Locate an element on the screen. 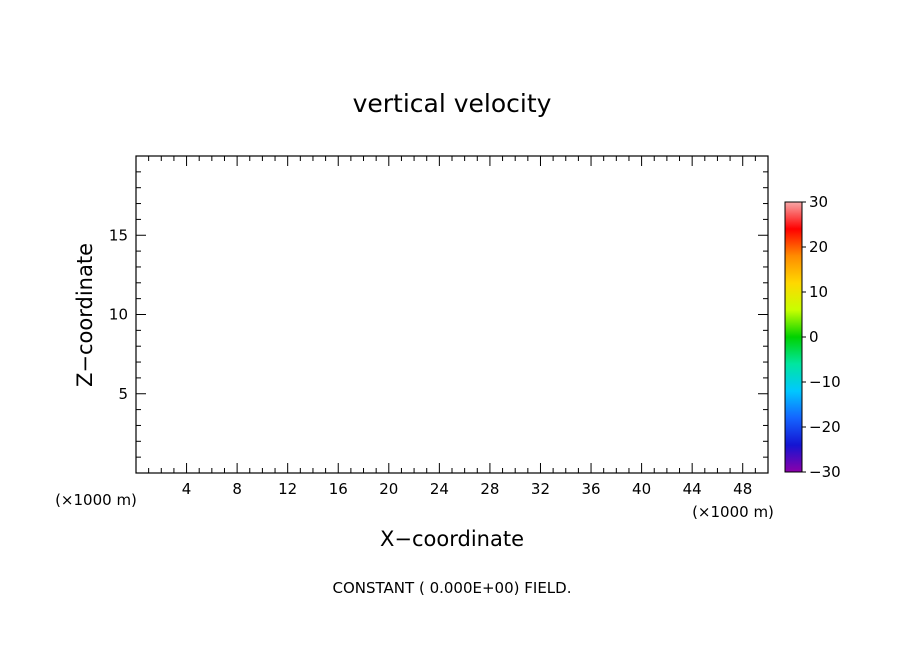  y-tick-labels: 5 10 15 is located at coordinates (118, 314).